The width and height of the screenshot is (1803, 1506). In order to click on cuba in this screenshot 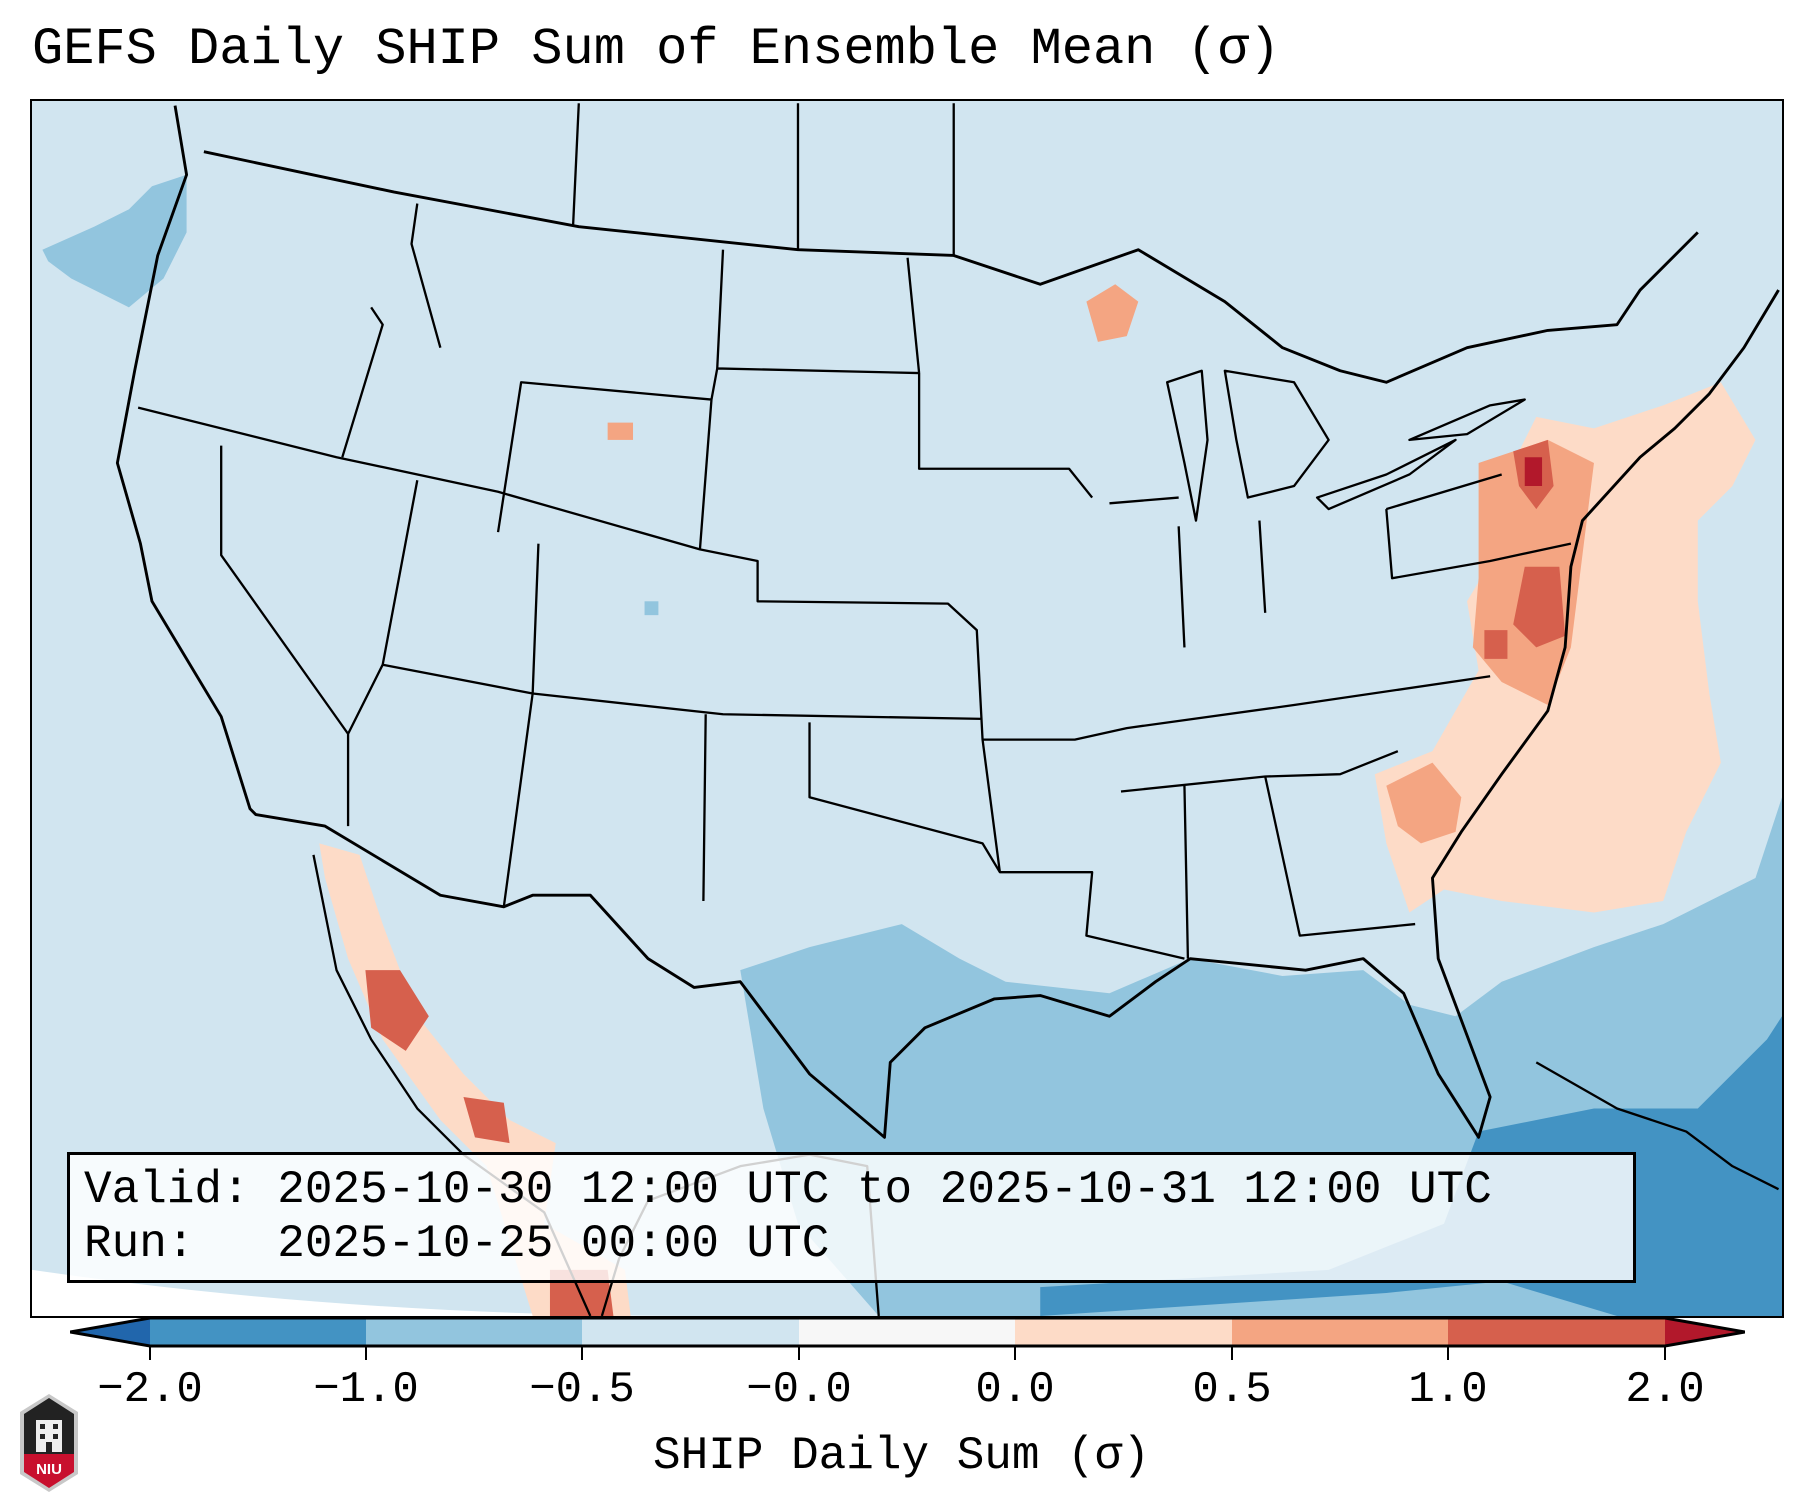, I will do `click(1657, 1126)`.